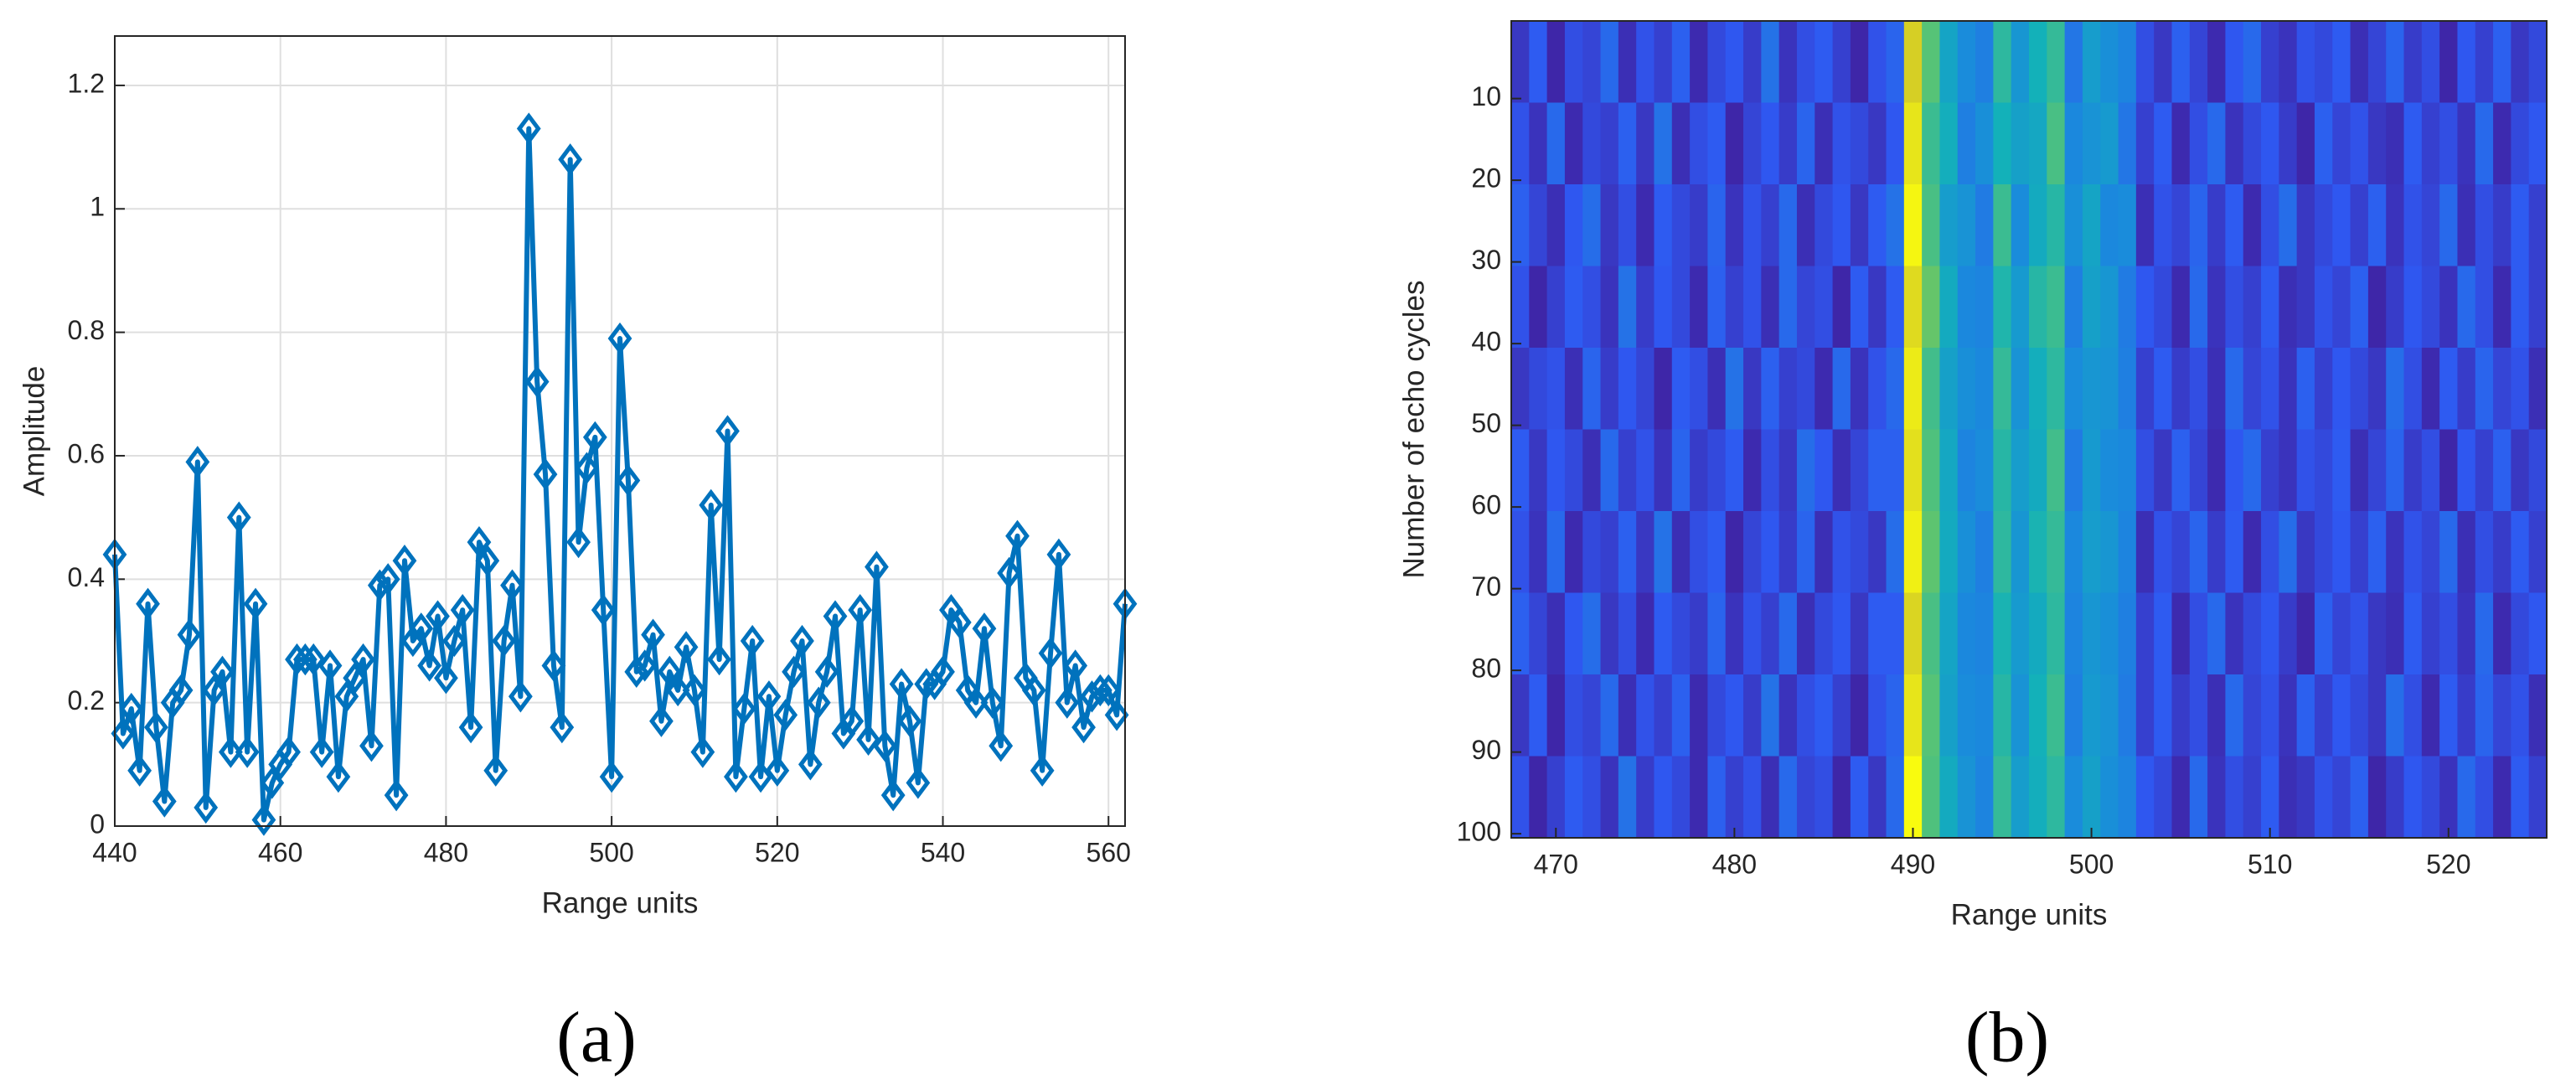 This screenshot has height=1090, width=2576. I want to click on y-tick-label: 1, so click(97, 207).